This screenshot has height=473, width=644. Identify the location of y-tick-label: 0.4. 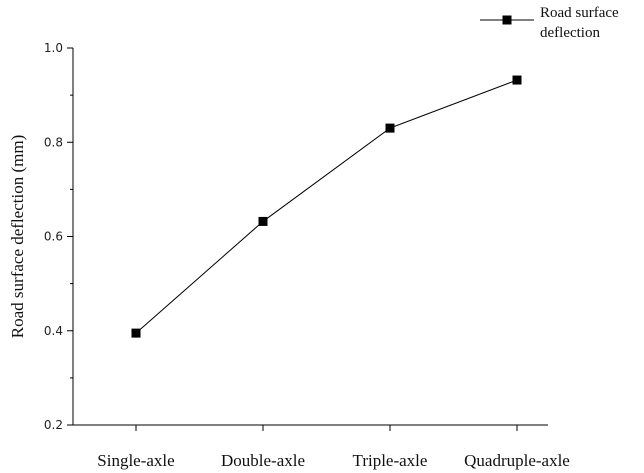
(53, 331).